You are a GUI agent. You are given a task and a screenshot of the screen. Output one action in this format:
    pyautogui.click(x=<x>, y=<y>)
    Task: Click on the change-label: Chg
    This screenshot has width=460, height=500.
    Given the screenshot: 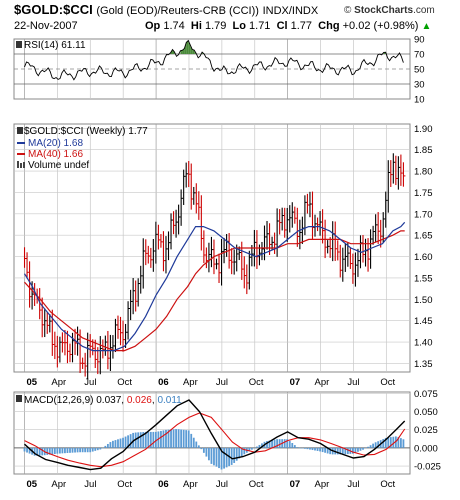 What is the action you would take?
    pyautogui.click(x=329, y=26)
    